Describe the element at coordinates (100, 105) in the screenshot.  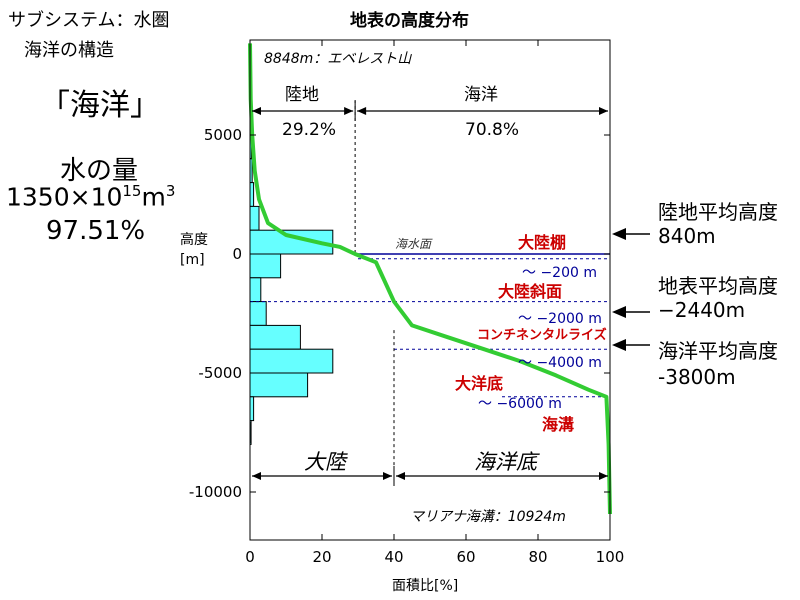
I see `big-title: 「海洋」` at that location.